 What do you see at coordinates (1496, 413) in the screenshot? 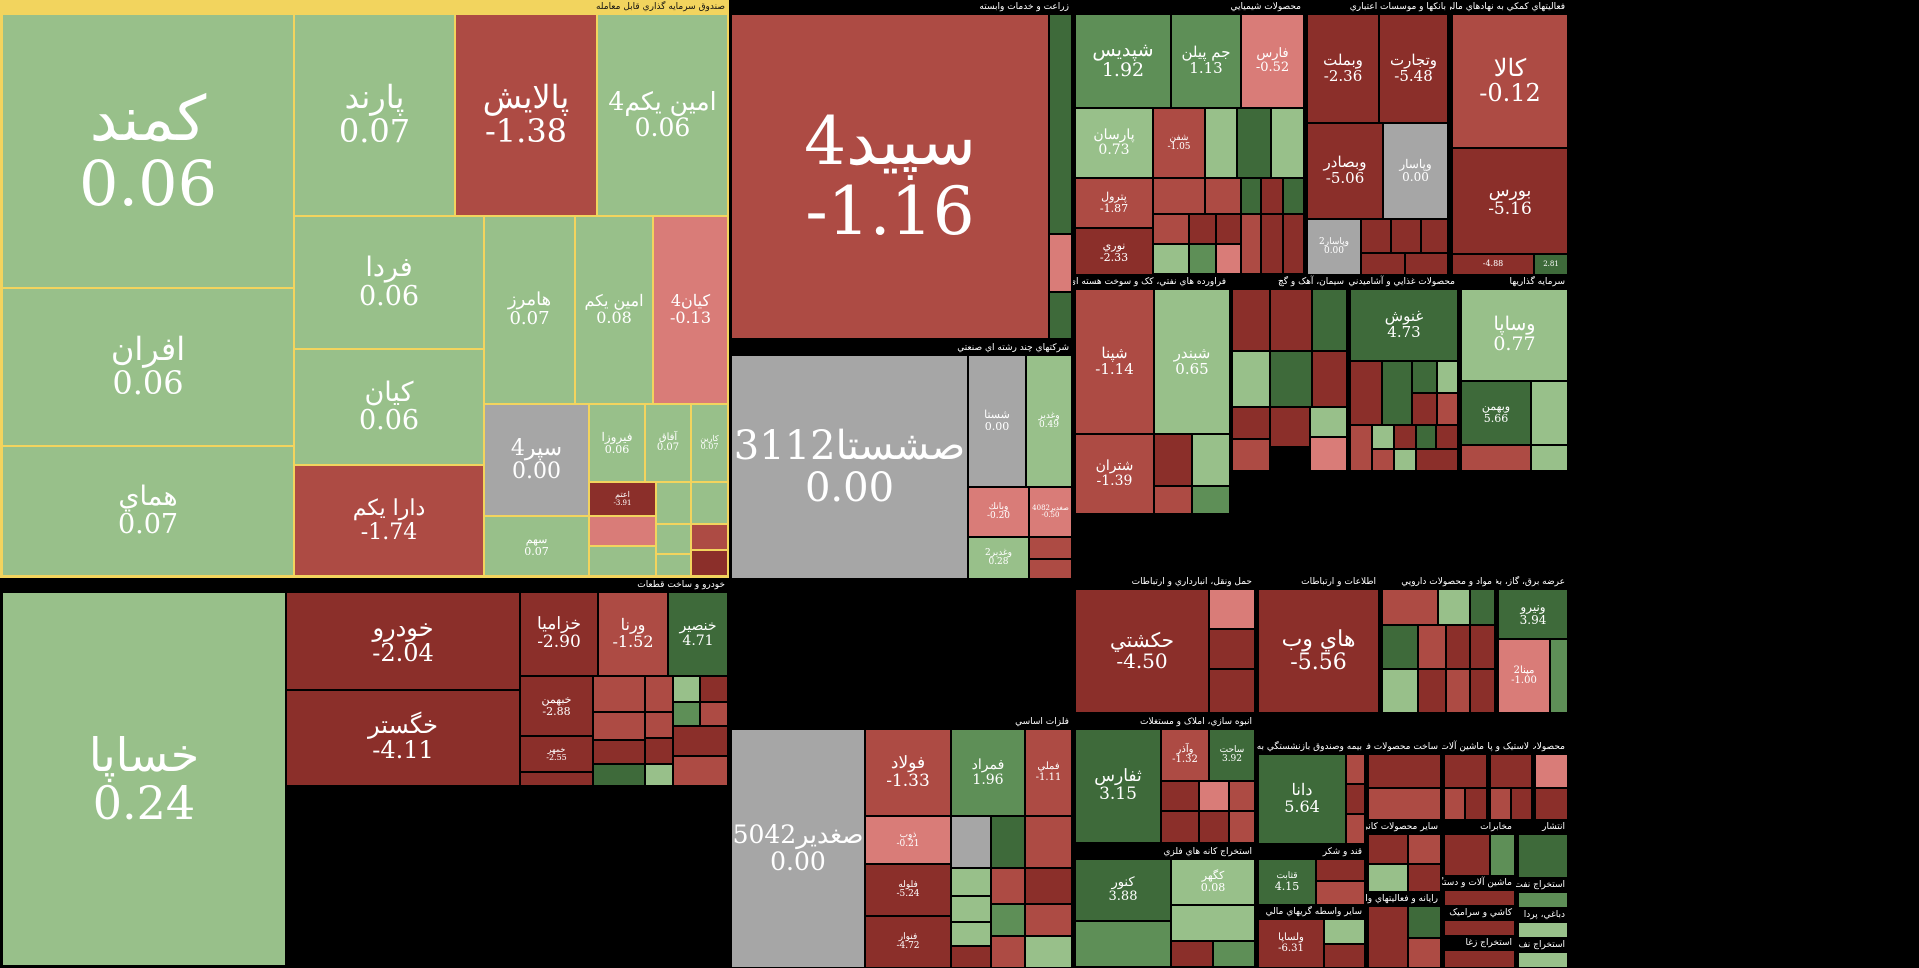
I see `tile-vbahman: وبهمن 5.66` at bounding box center [1496, 413].